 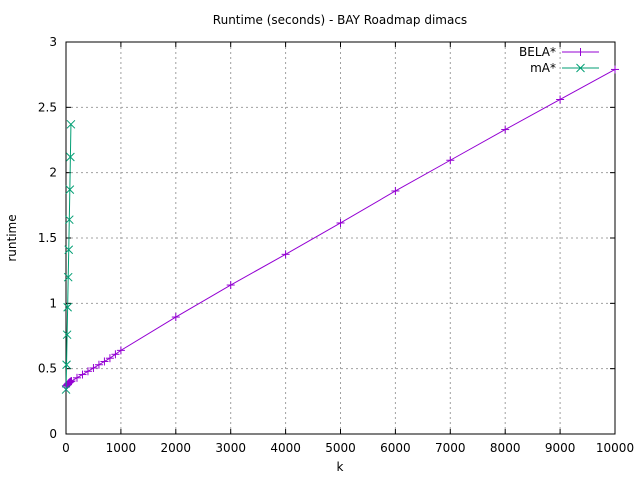 I want to click on y-tick-label: 2, so click(x=53, y=173).